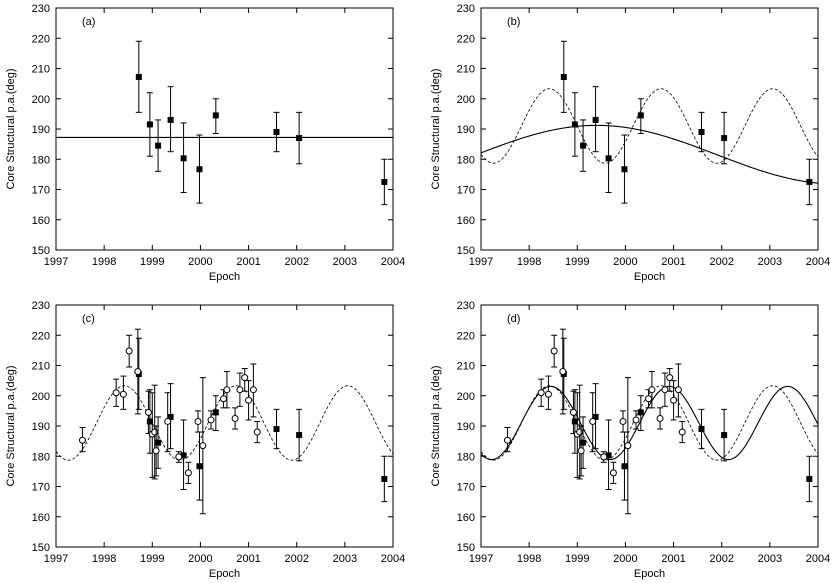 The height and width of the screenshot is (583, 831). What do you see at coordinates (41, 251) in the screenshot?
I see `y-tick-label: 150` at bounding box center [41, 251].